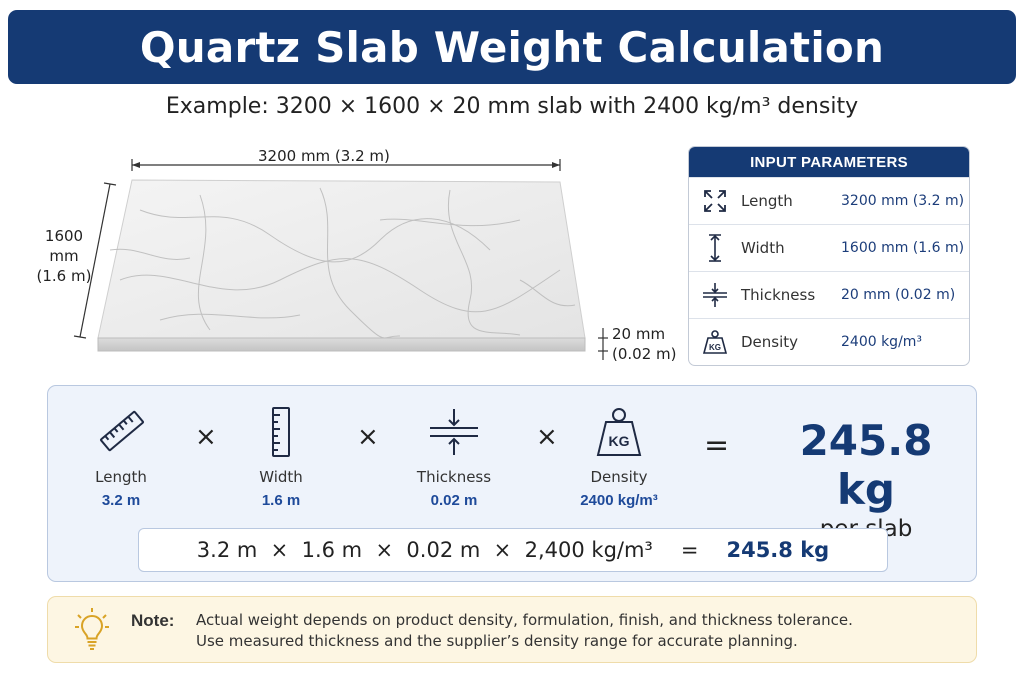 Image resolution: width=1024 pixels, height=683 pixels. I want to click on factor-value: 0.02 m, so click(454, 500).